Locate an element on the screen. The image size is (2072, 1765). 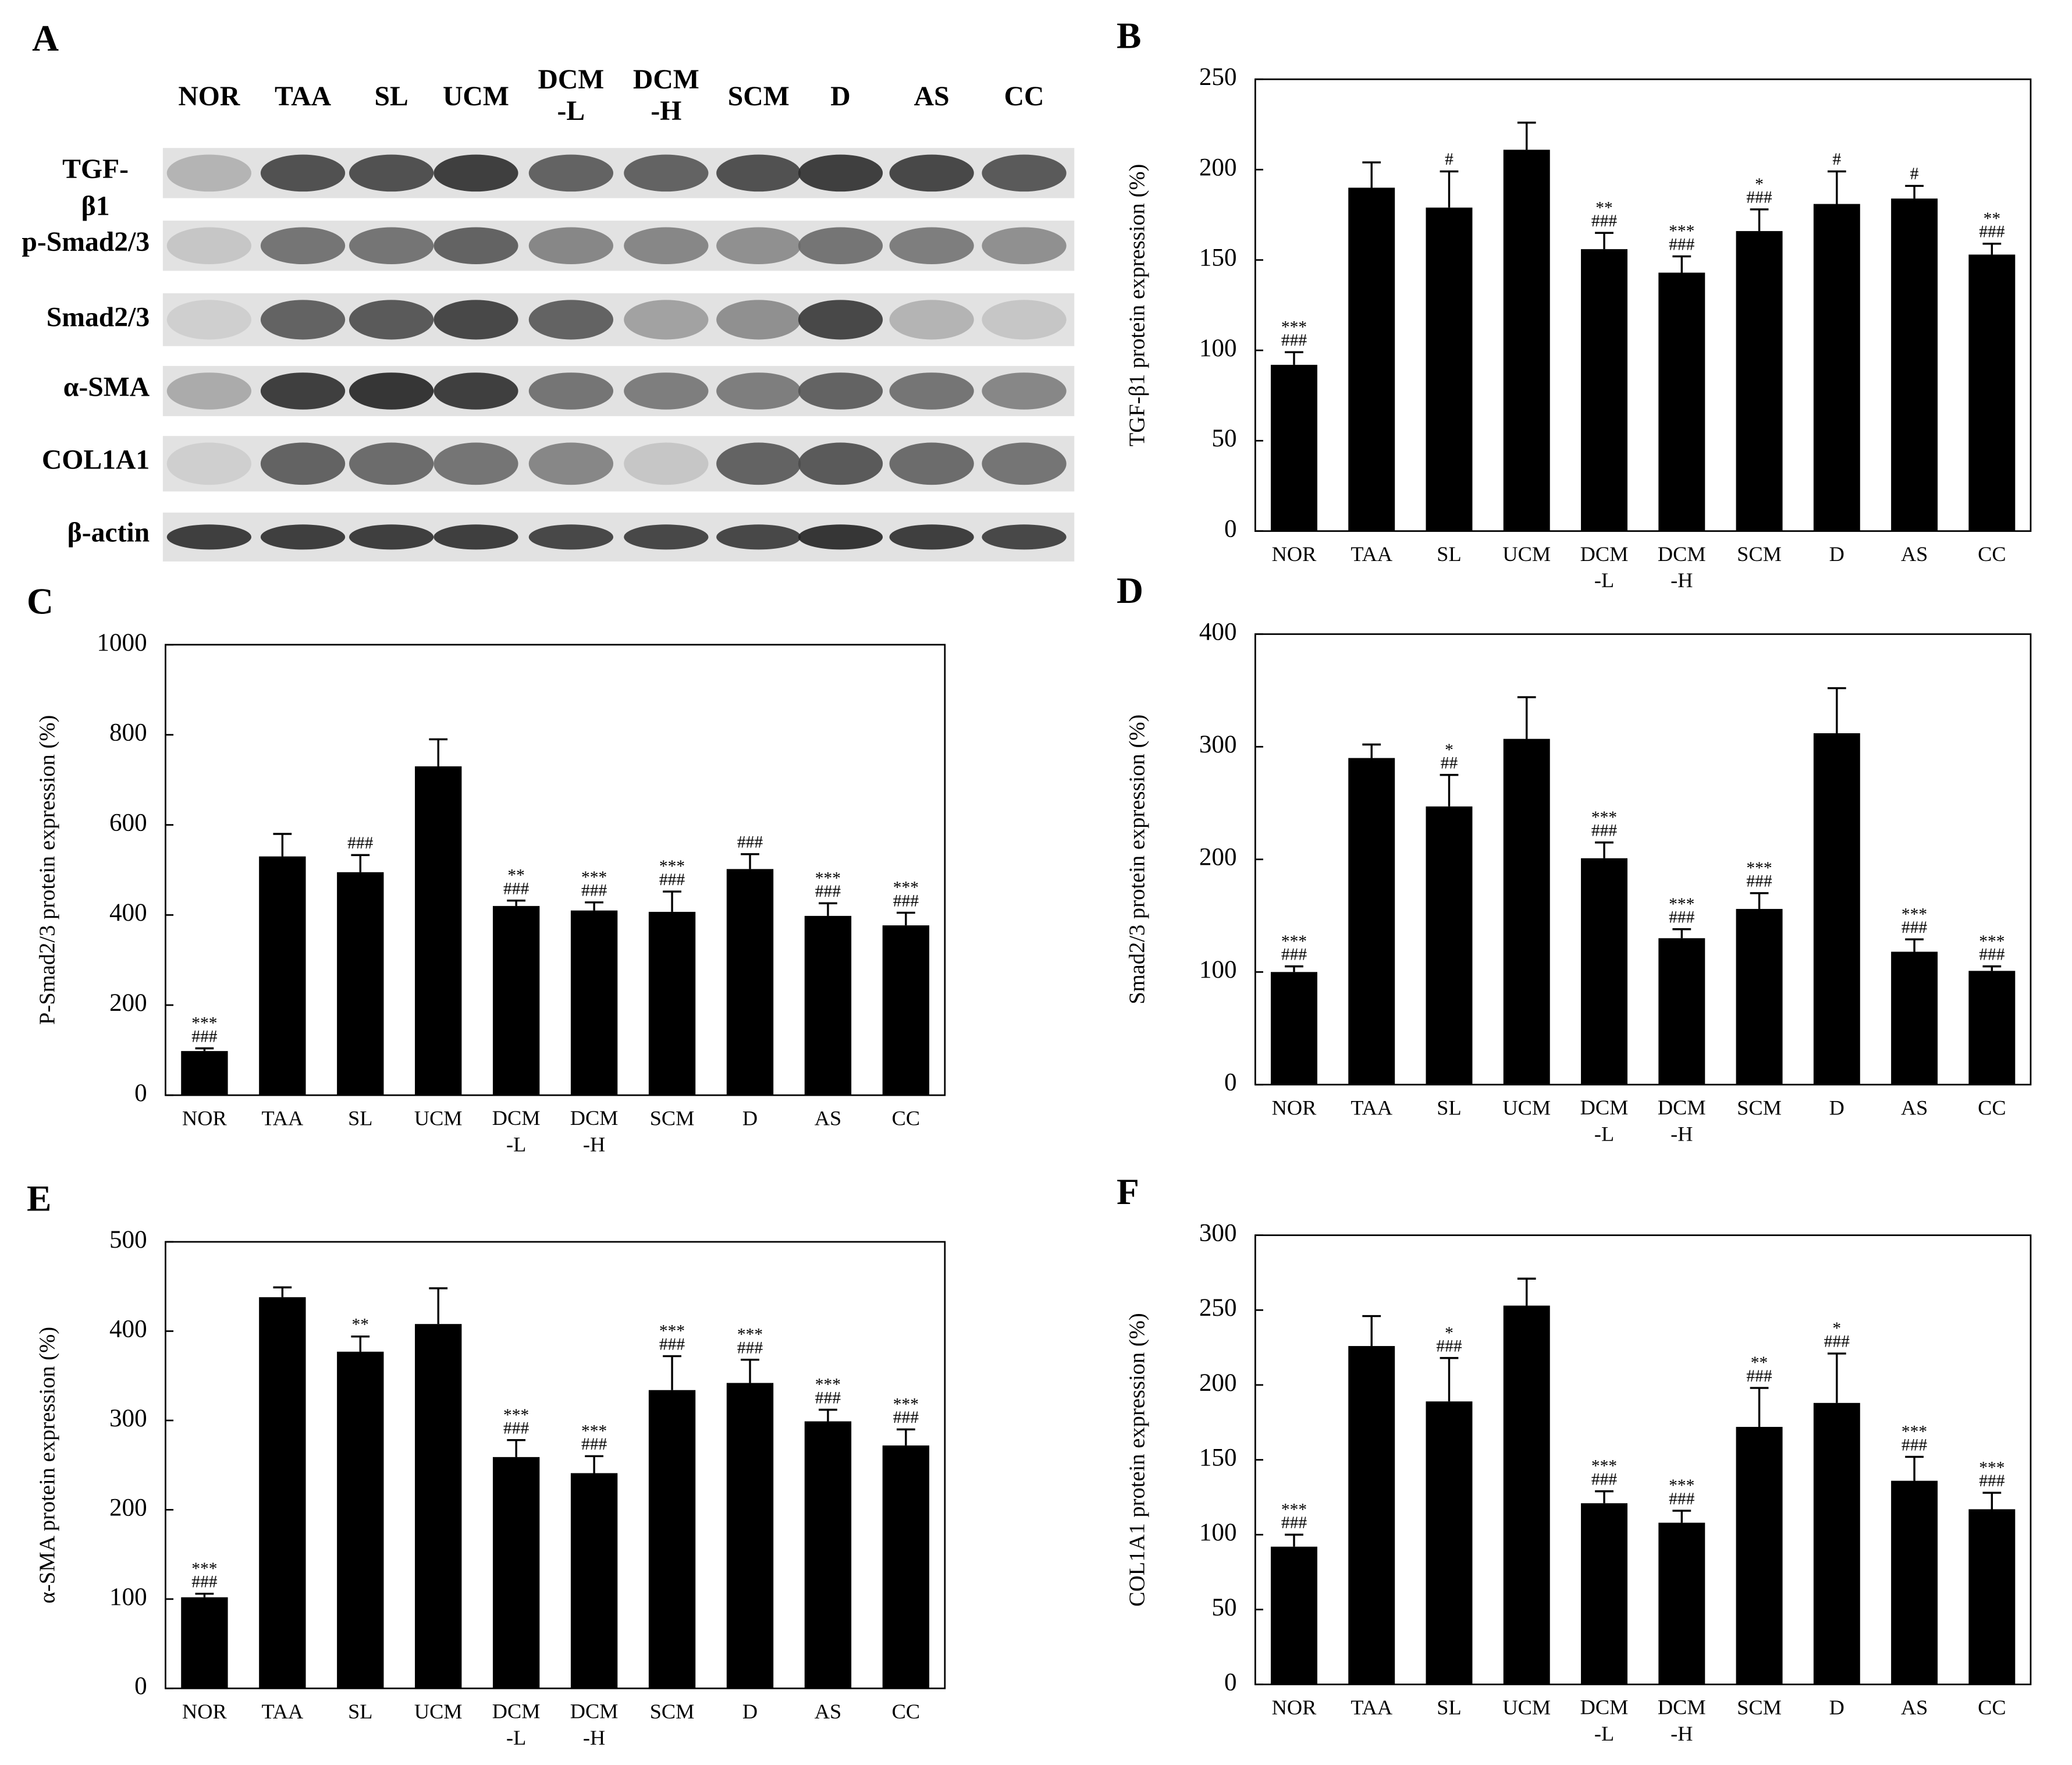
y-tick-label: 600 is located at coordinates (128, 822).